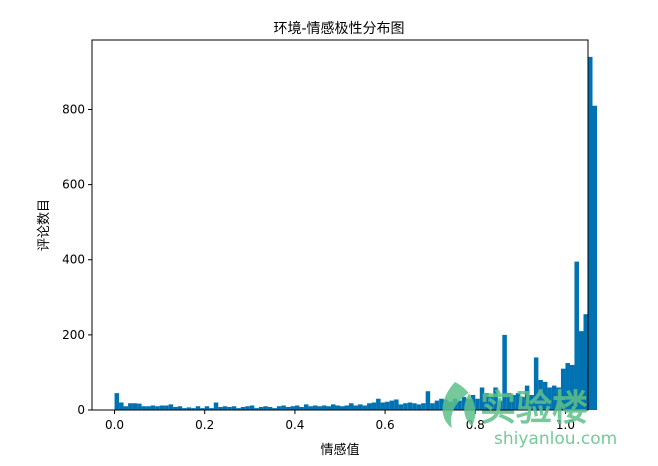 Image resolution: width=658 pixels, height=466 pixels. Describe the element at coordinates (555, 439) in the screenshot. I see `watermark-url-text: shiyanlou.com` at that location.